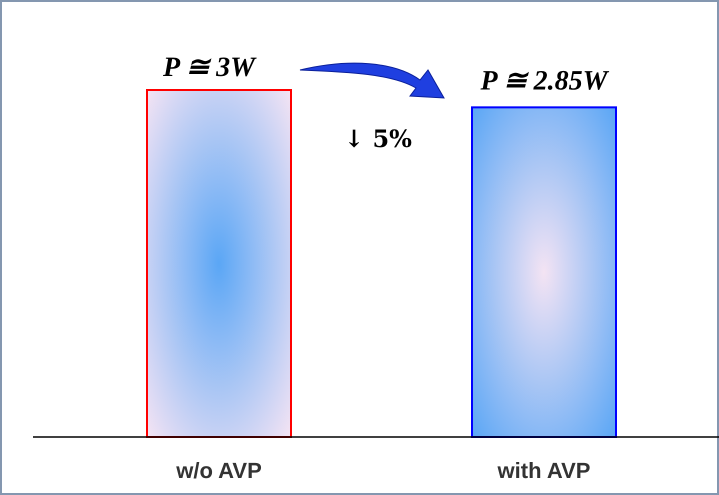  What do you see at coordinates (378, 138) in the screenshot?
I see `annotation: ↓ 5%` at bounding box center [378, 138].